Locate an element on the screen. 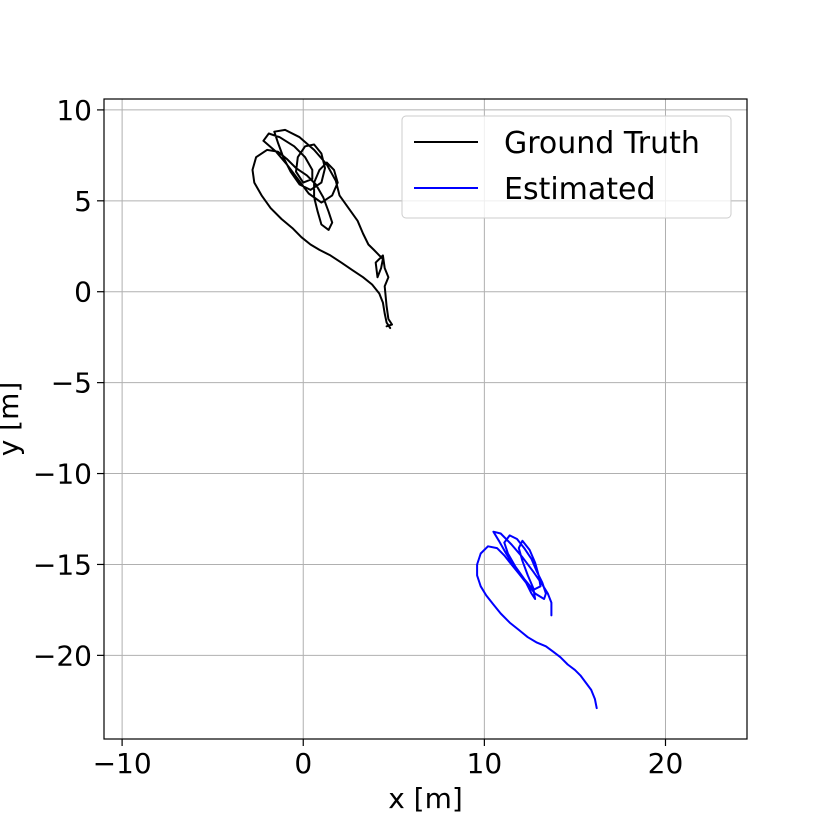 This screenshot has height=830, width=830. y-axis-label: y [m] is located at coordinates (12, 419).